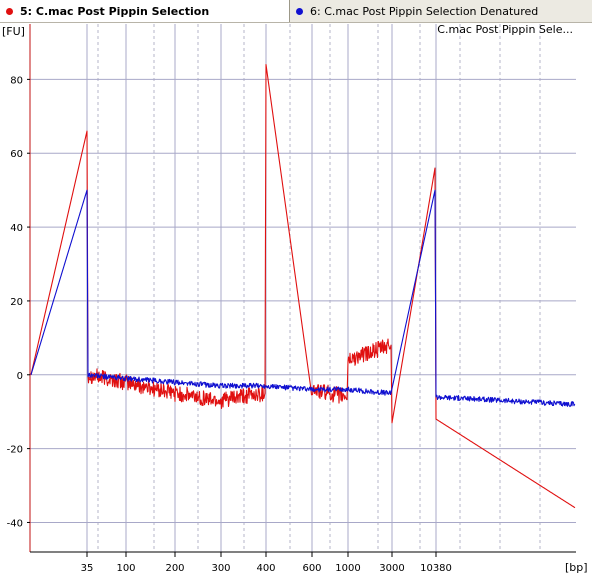 The image size is (592, 586). I want to click on tab-sample-5: 5: C.mac Post Pippin Selection, so click(145, 11).